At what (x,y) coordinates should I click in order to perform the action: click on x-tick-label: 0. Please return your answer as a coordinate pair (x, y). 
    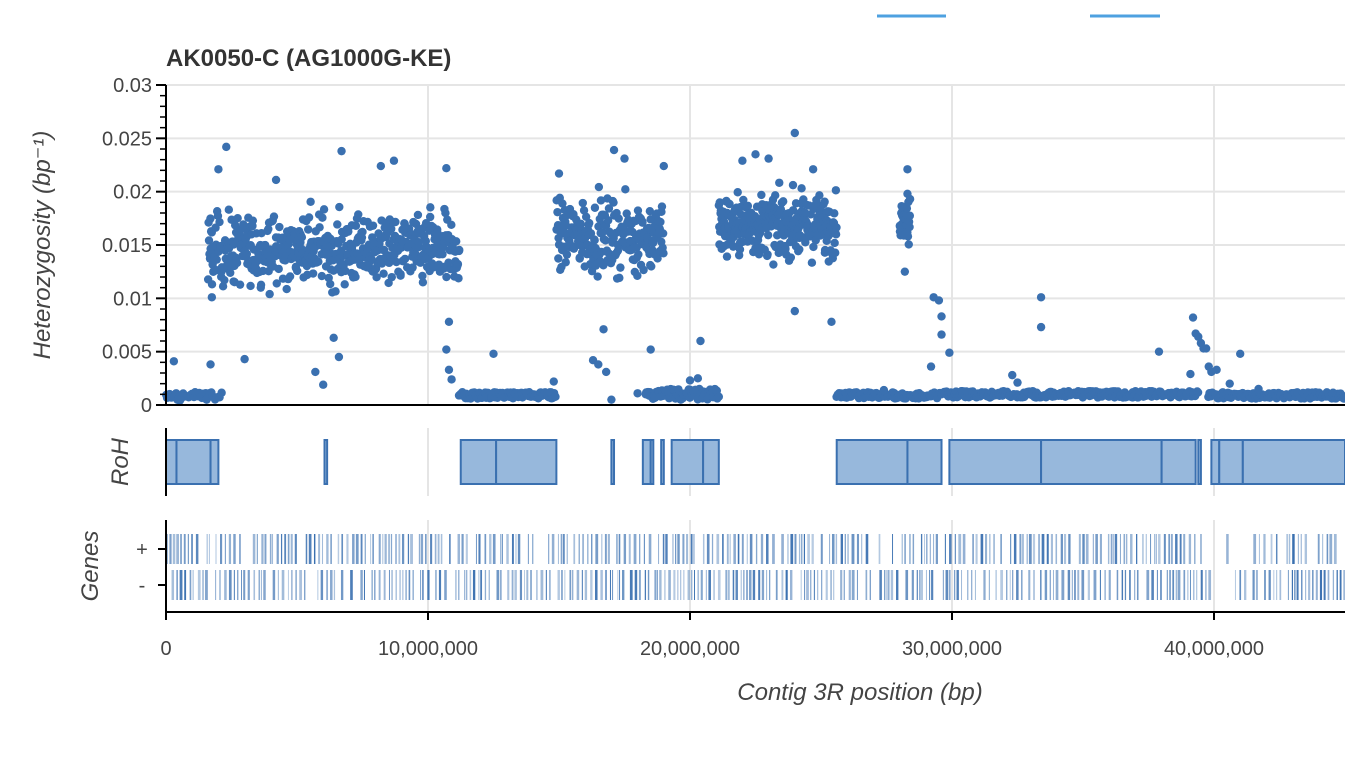
    Looking at the image, I should click on (165, 649).